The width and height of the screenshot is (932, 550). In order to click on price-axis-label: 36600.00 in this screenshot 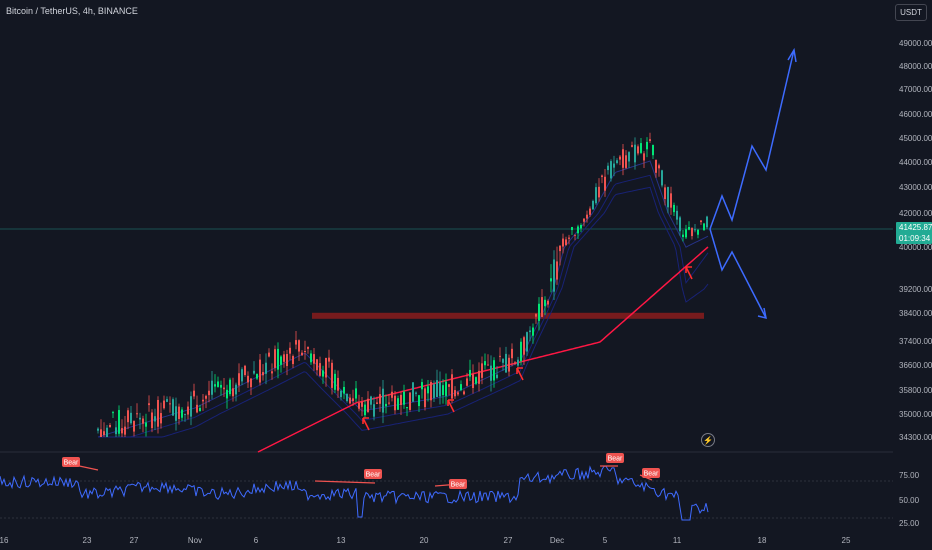, I will do `click(915, 365)`.